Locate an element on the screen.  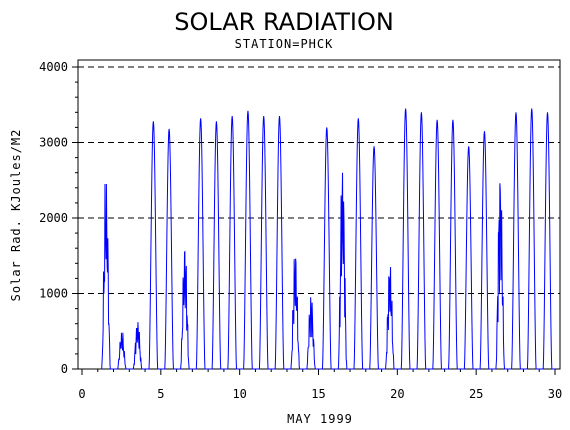
y-tick-label: 2000 is located at coordinates (53, 218).